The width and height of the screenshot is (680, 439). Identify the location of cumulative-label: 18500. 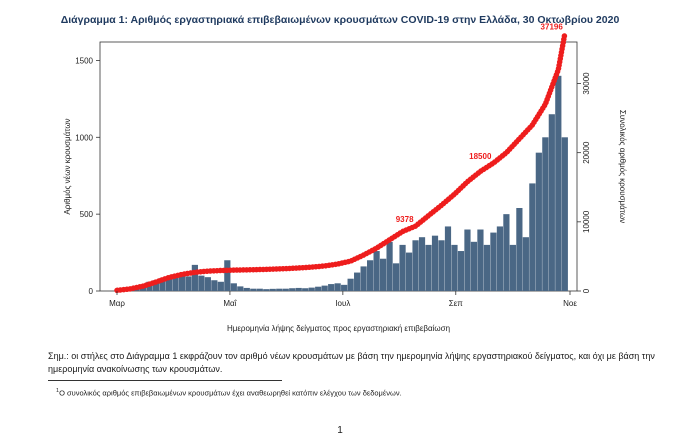
(480, 156).